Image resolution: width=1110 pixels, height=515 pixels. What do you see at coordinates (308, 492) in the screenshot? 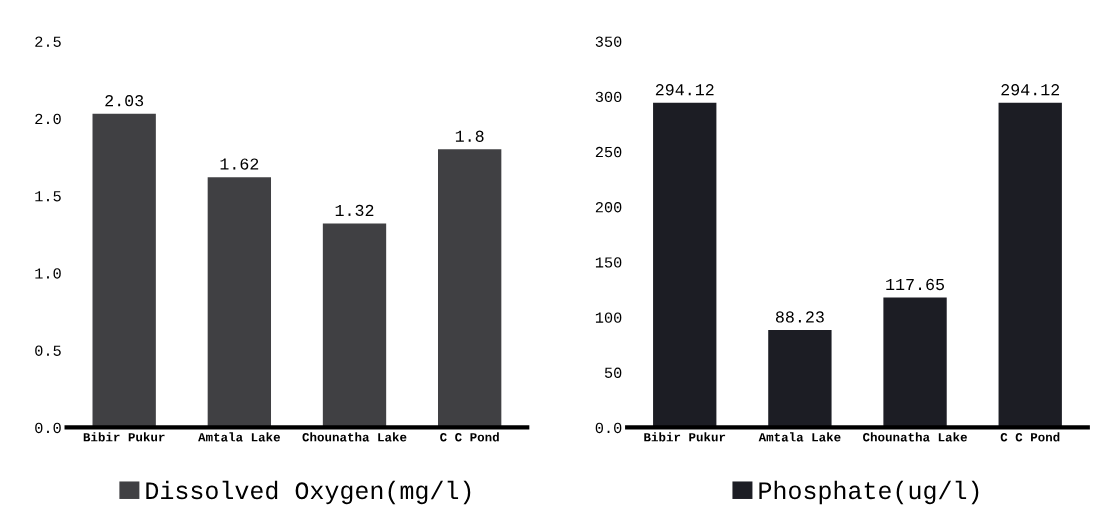
I see `legend-label: Dissolved Oxygen(mg/l)` at bounding box center [308, 492].